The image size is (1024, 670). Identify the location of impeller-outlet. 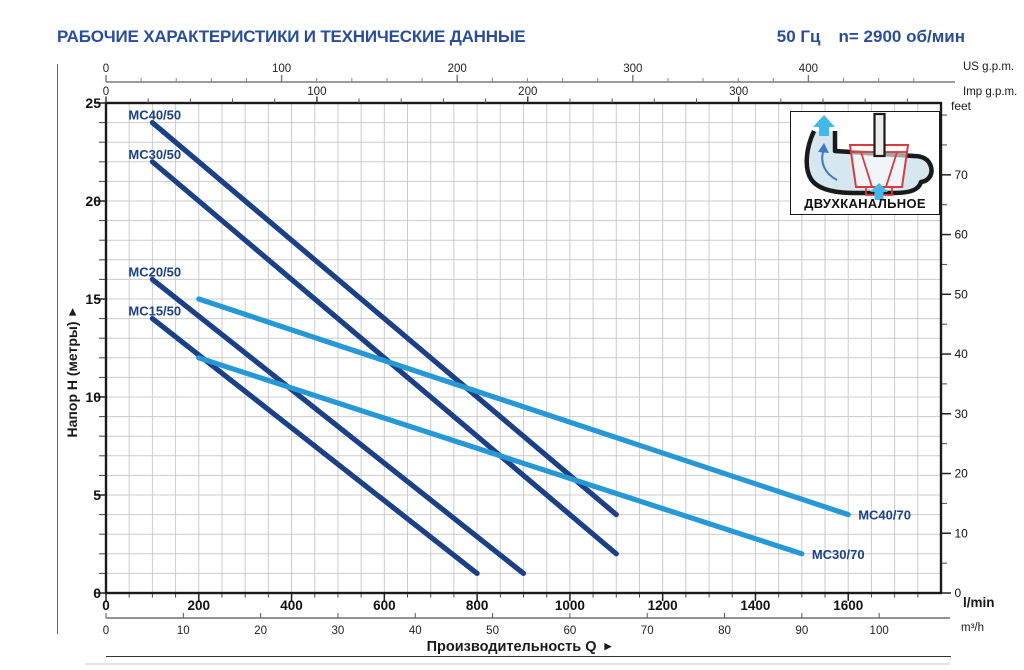
(879, 191).